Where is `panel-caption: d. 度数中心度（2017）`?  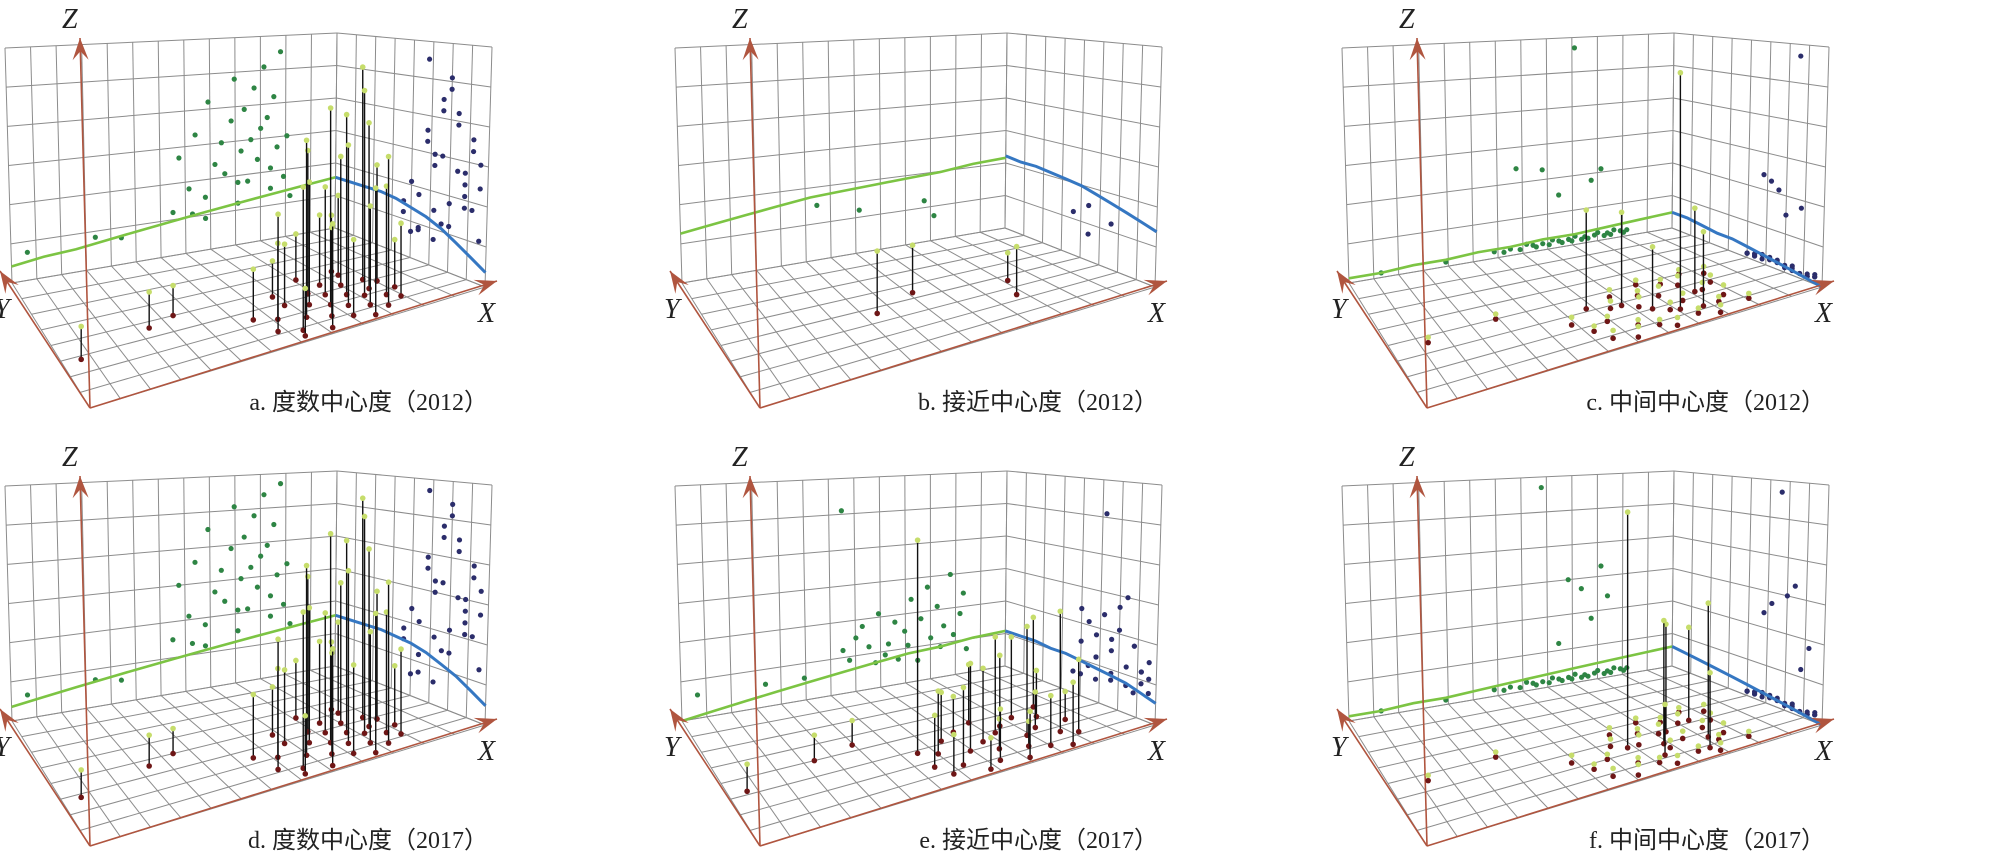 panel-caption: d. 度数中心度（2017） is located at coordinates (368, 837).